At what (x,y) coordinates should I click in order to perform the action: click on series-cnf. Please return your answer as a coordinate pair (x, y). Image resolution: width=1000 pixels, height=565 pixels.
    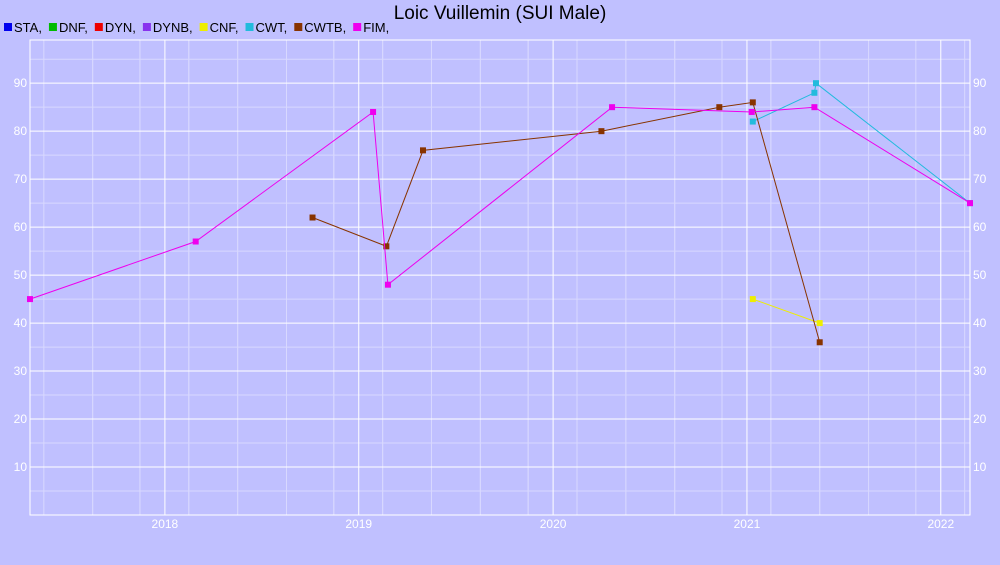
    Looking at the image, I should click on (786, 311).